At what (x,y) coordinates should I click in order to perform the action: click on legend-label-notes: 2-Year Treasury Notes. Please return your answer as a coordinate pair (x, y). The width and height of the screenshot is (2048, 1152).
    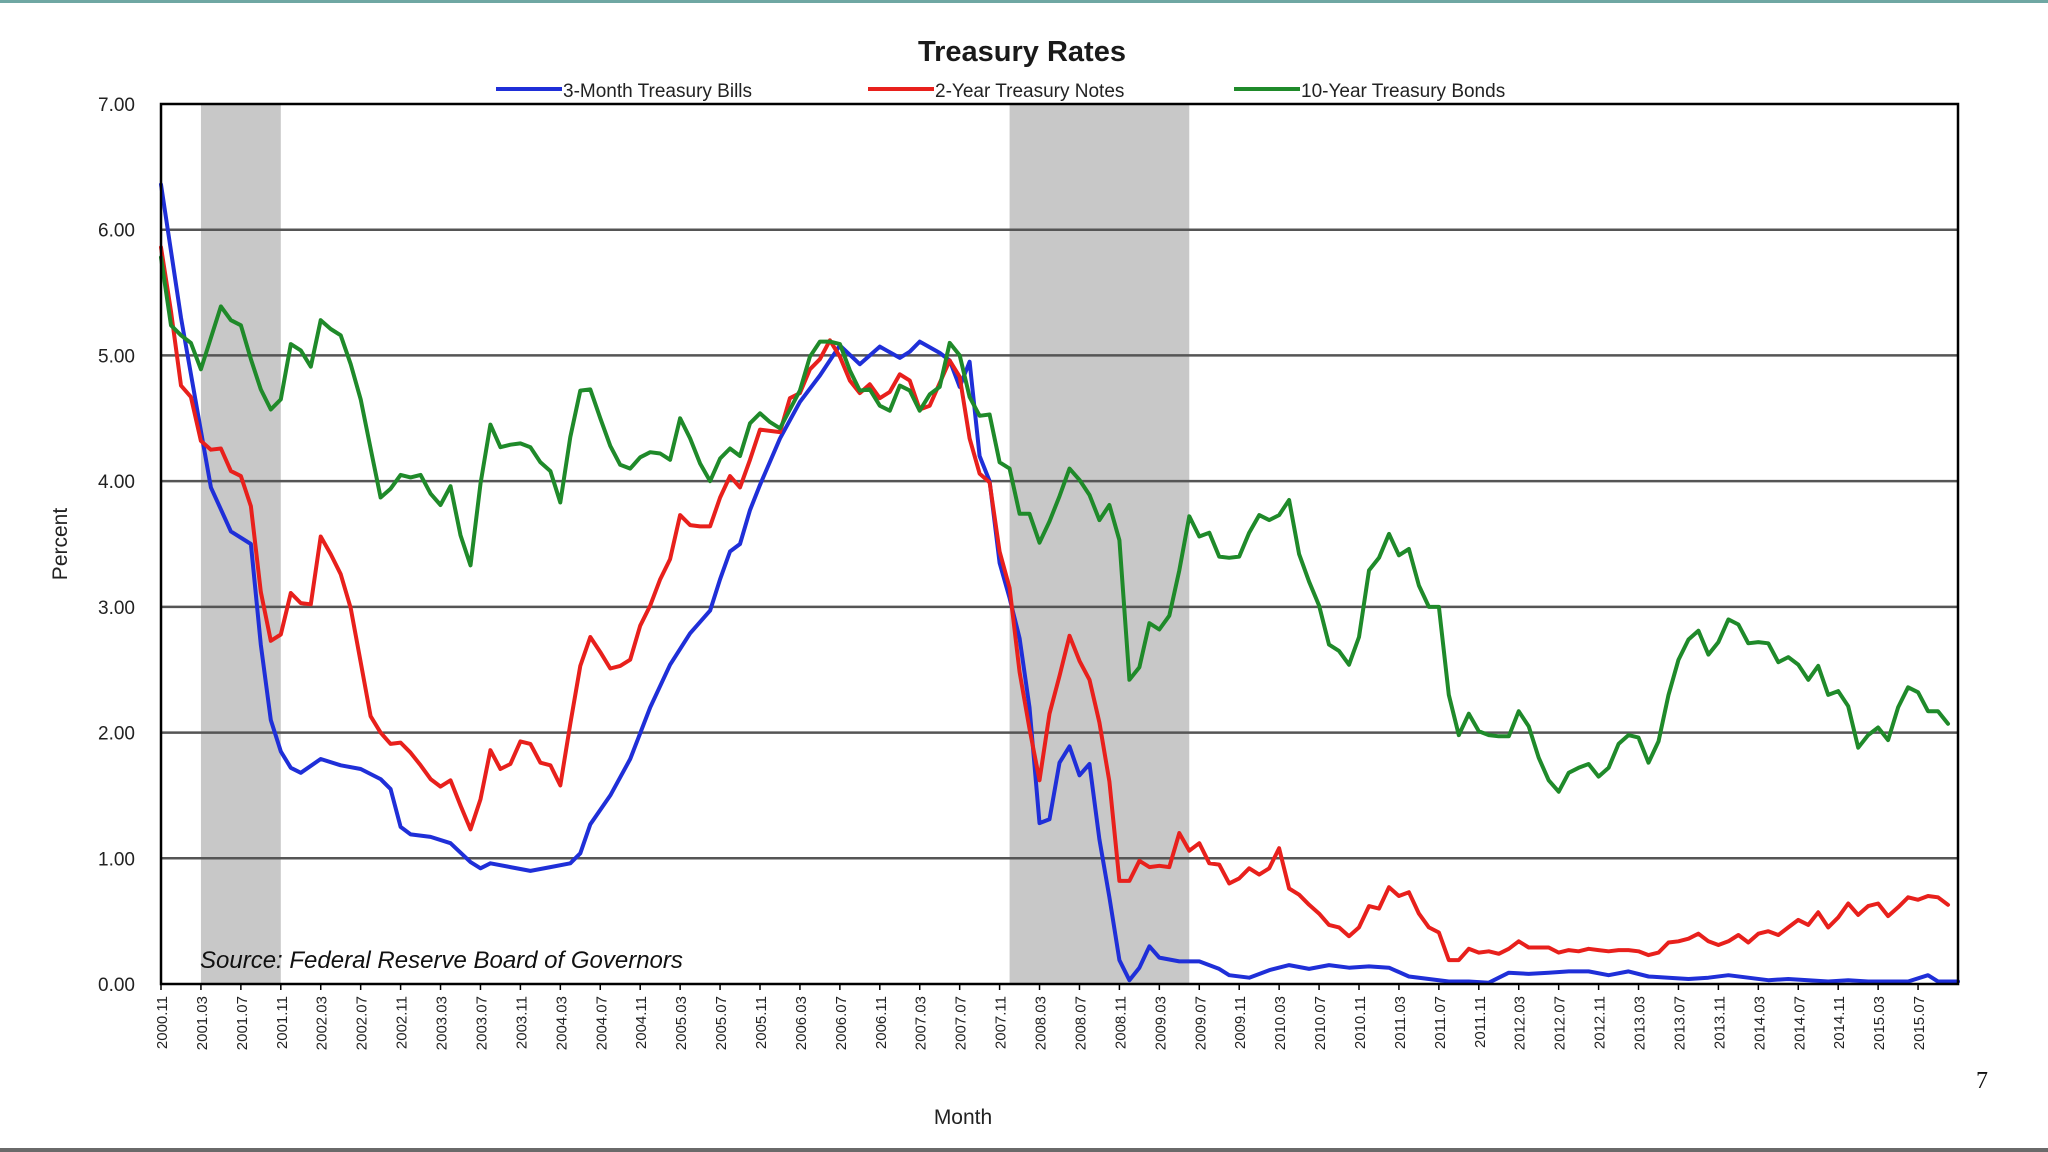
    Looking at the image, I should click on (1029, 91).